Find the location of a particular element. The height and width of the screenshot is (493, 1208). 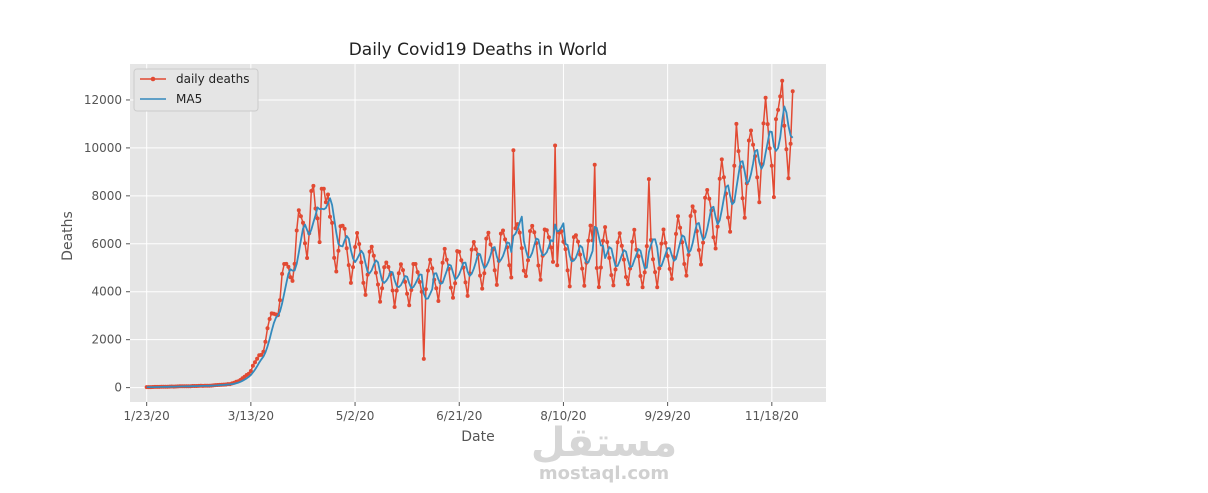

chart-title: Daily Covid19 Deaths in World is located at coordinates (478, 50).